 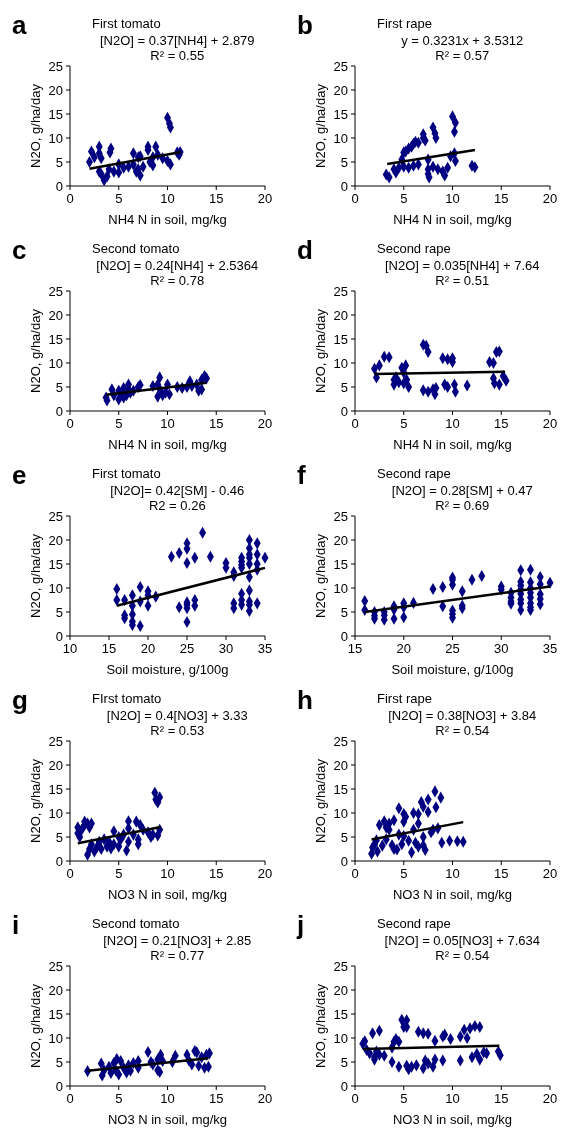 What do you see at coordinates (177, 955) in the screenshot?
I see `text: R² = 0.77` at bounding box center [177, 955].